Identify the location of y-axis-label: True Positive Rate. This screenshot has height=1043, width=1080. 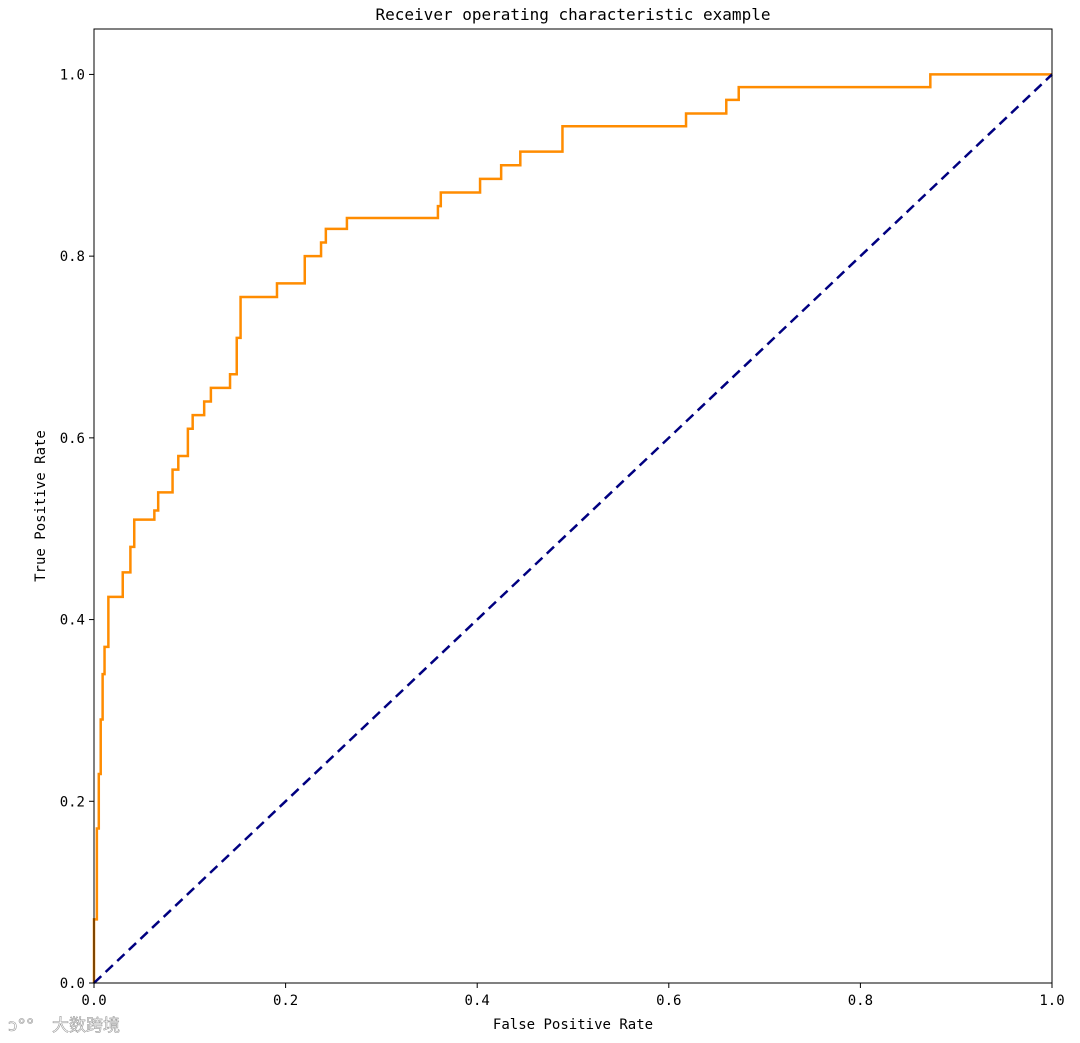
(41, 506).